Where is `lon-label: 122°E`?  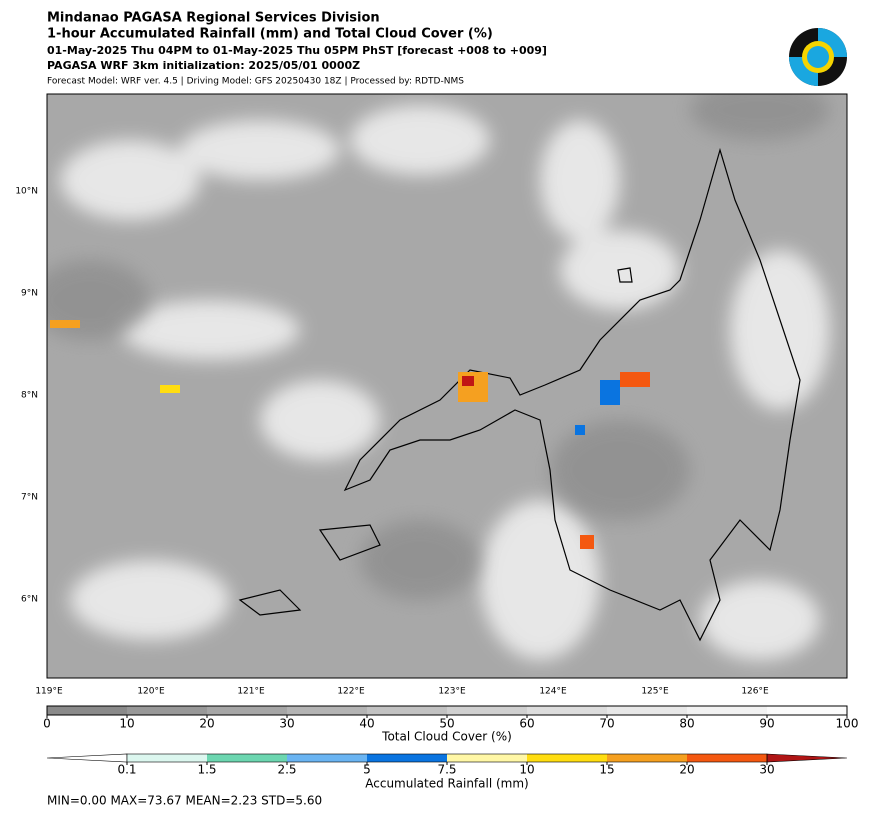
lon-label: 122°E is located at coordinates (351, 692).